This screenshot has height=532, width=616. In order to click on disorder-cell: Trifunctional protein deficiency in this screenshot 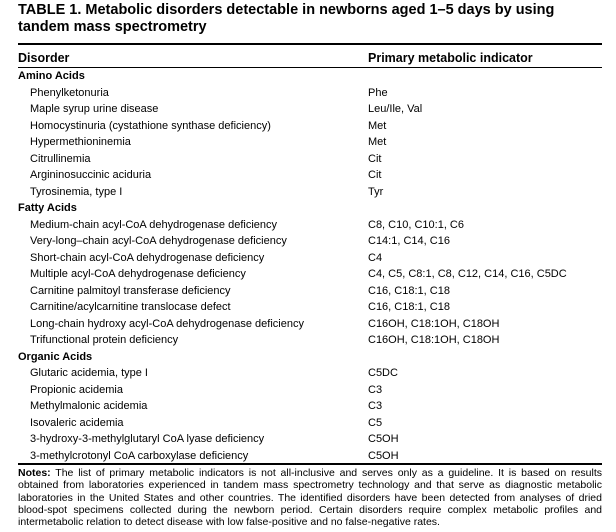, I will do `click(104, 340)`.